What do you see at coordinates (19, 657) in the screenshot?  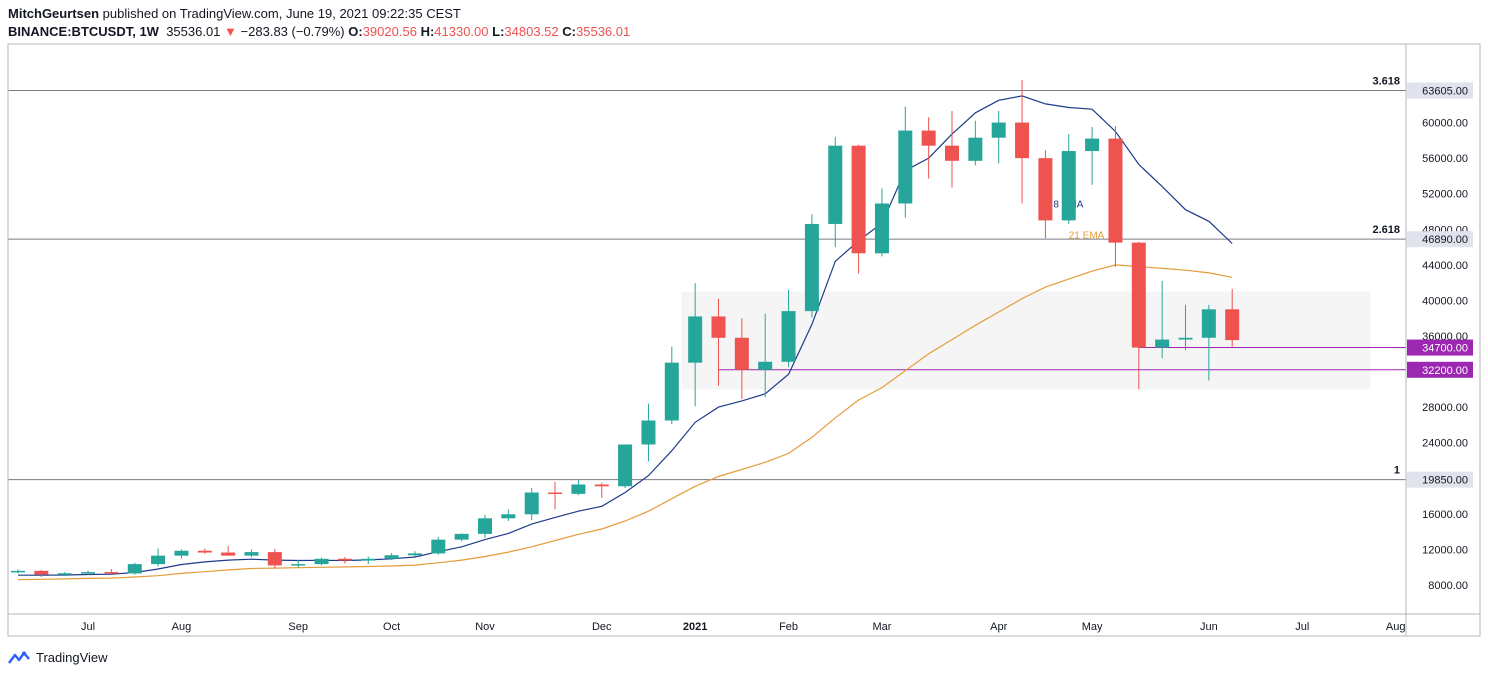 I see `tradingview-logo-icon` at bounding box center [19, 657].